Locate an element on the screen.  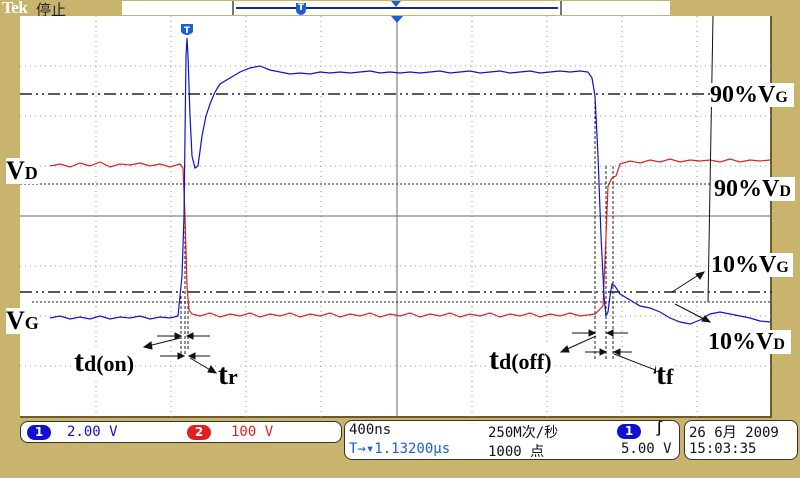
td-on-label: td(on) is located at coordinates (104, 361).